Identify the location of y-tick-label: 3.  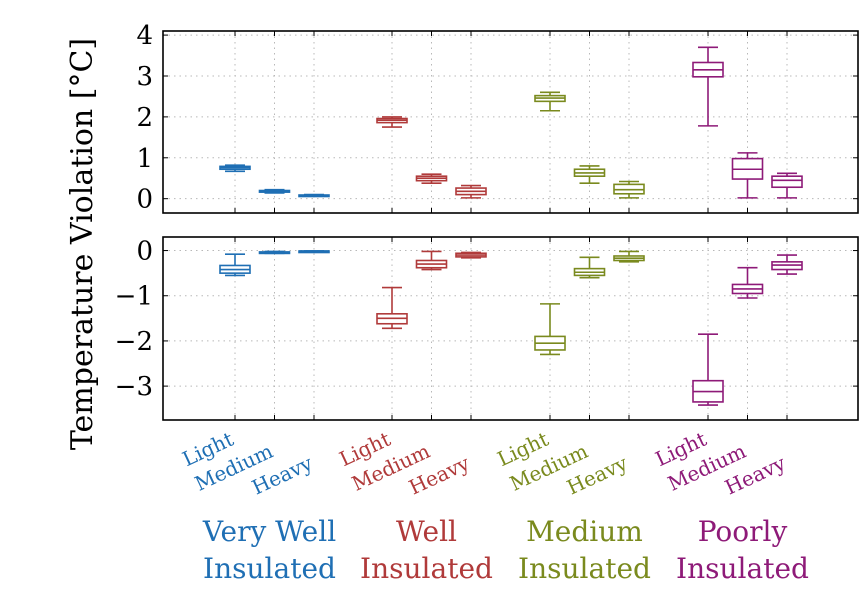
(144, 77).